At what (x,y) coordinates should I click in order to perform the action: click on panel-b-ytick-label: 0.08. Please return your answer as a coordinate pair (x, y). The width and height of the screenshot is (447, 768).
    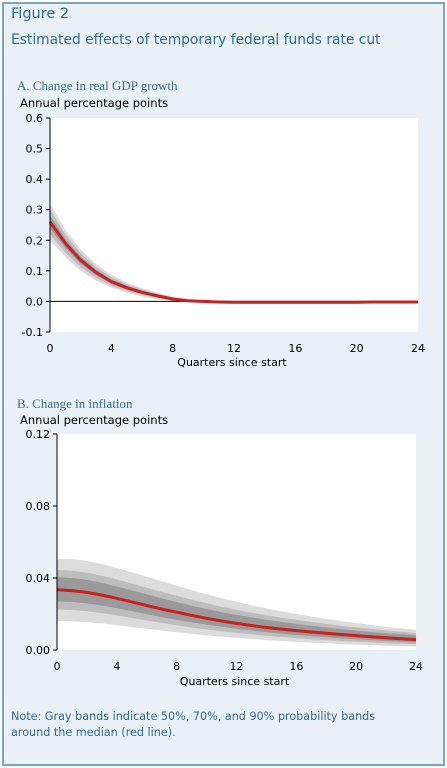
    Looking at the image, I should click on (38, 506).